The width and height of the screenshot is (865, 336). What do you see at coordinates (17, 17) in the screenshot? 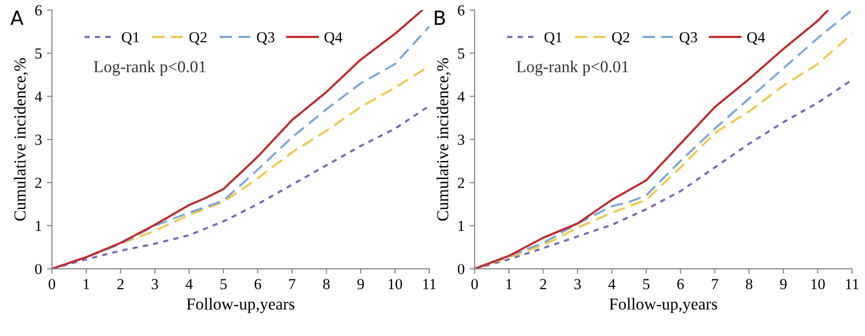
I see `chart-title: A` at bounding box center [17, 17].